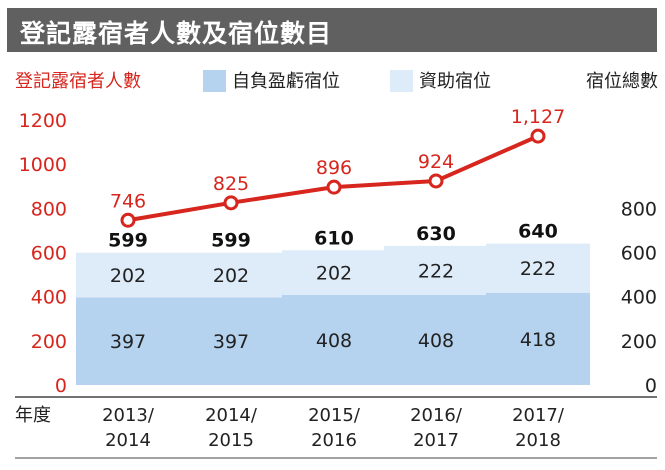  Describe the element at coordinates (334, 238) in the screenshot. I see `bar-total-label: 610` at that location.